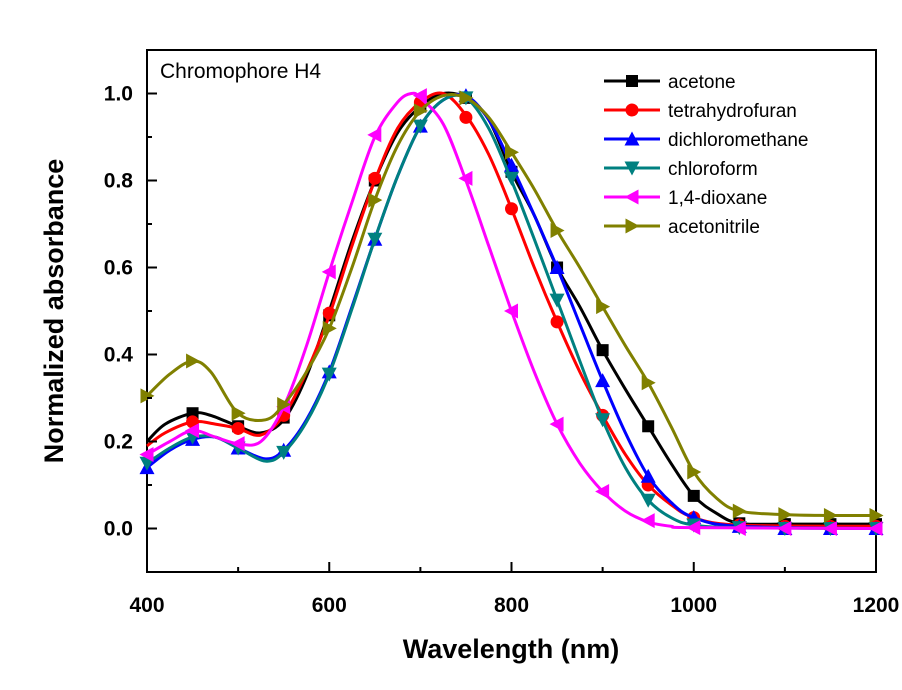 This screenshot has height=690, width=902. Describe the element at coordinates (717, 198) in the screenshot. I see `legend-label: 1,4-dioxane` at that location.